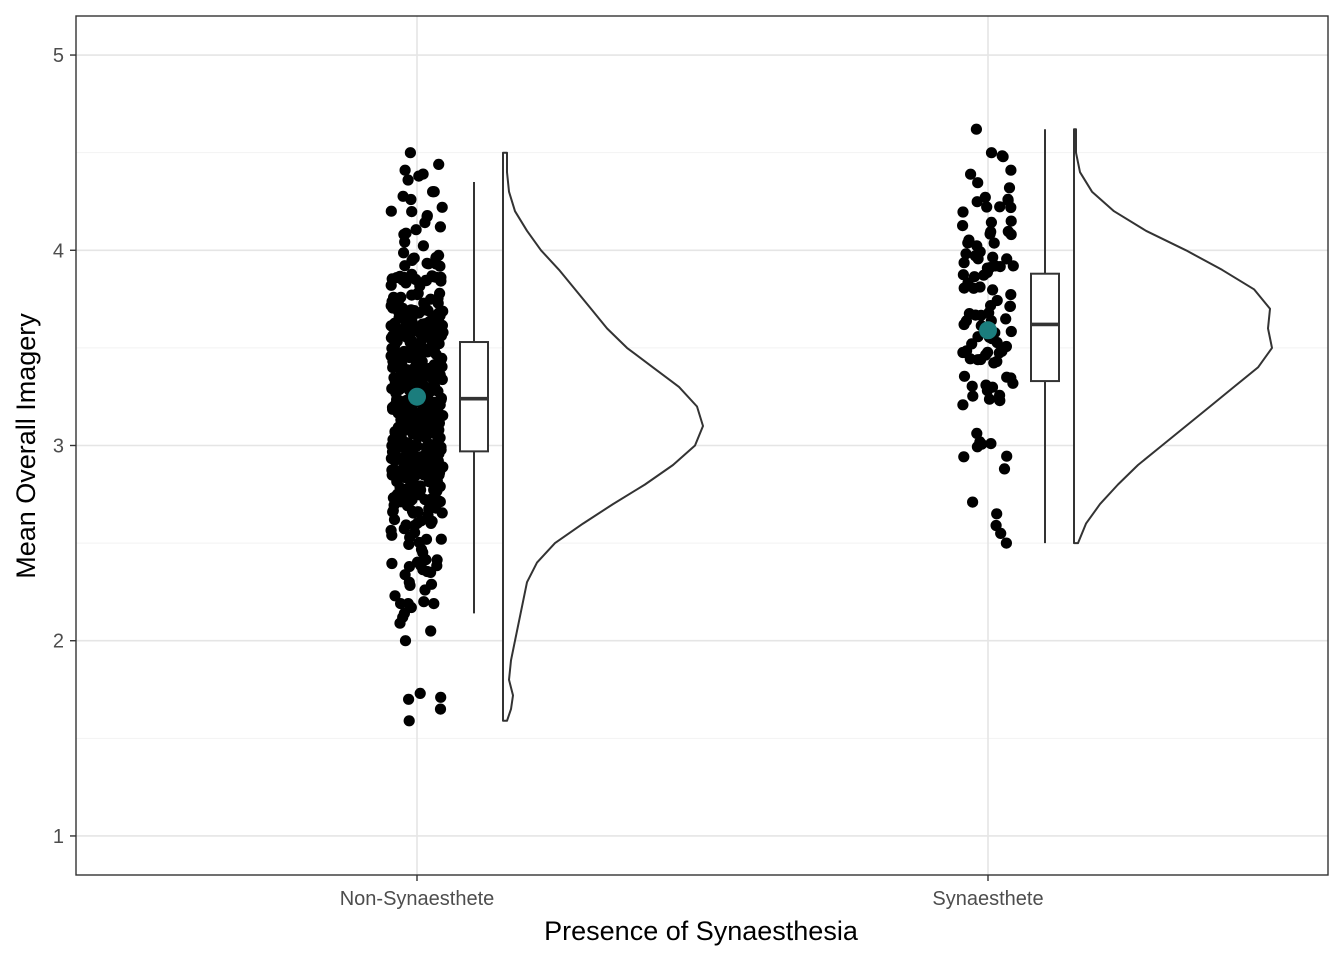 This screenshot has height=965, width=1344. Describe the element at coordinates (1173, 336) in the screenshot. I see `density-half-violin` at that location.